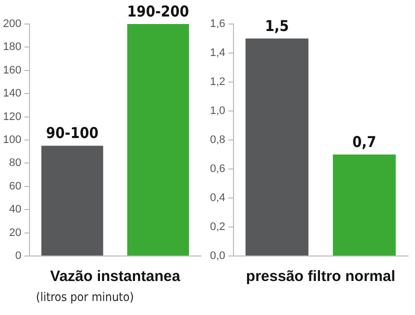  Describe the element at coordinates (12, 94) in the screenshot. I see `y-tick-label: 140` at that location.